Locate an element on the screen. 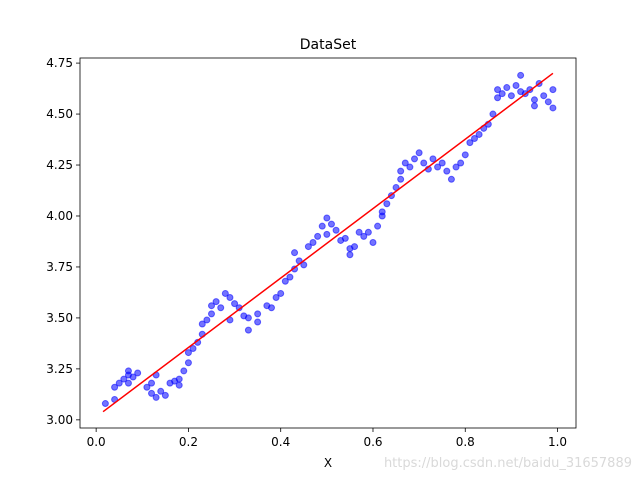  x-tick-label: 1.0 is located at coordinates (557, 442).